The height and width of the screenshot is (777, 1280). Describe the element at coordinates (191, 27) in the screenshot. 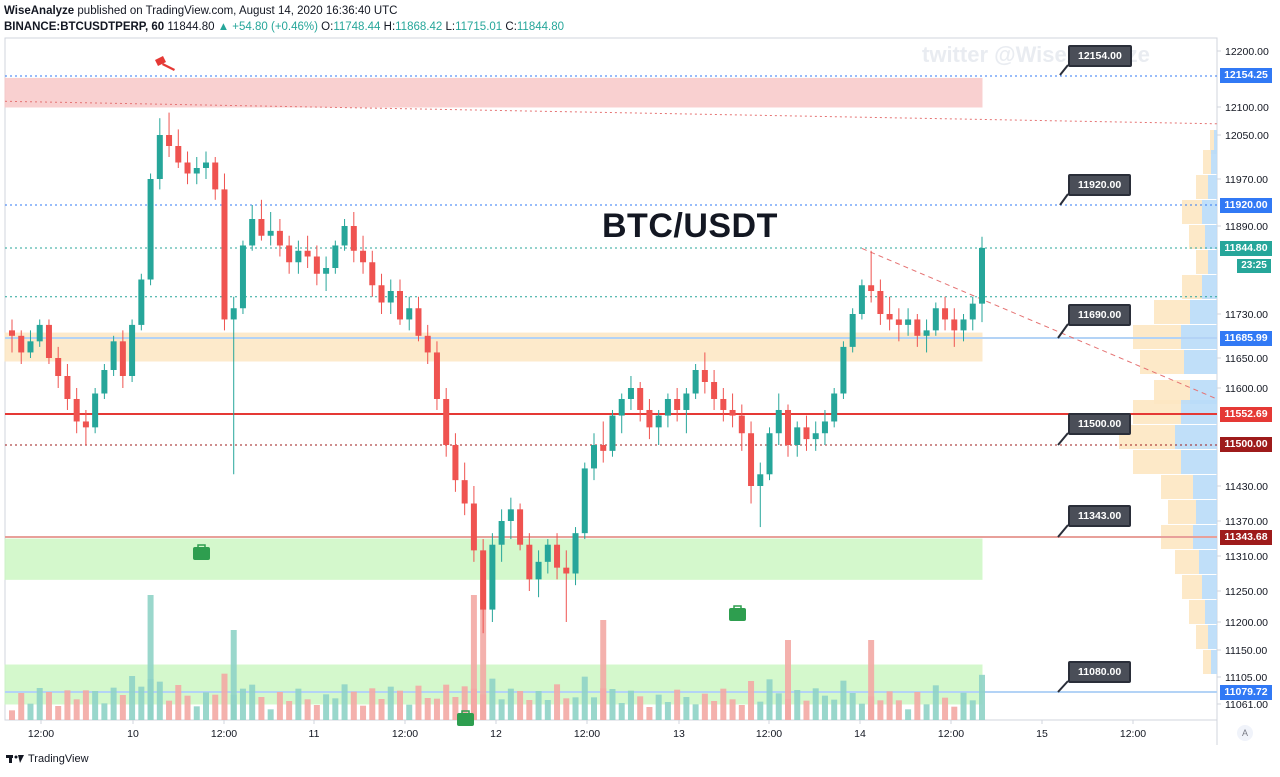

I see `last-price: 11844.80` at that location.